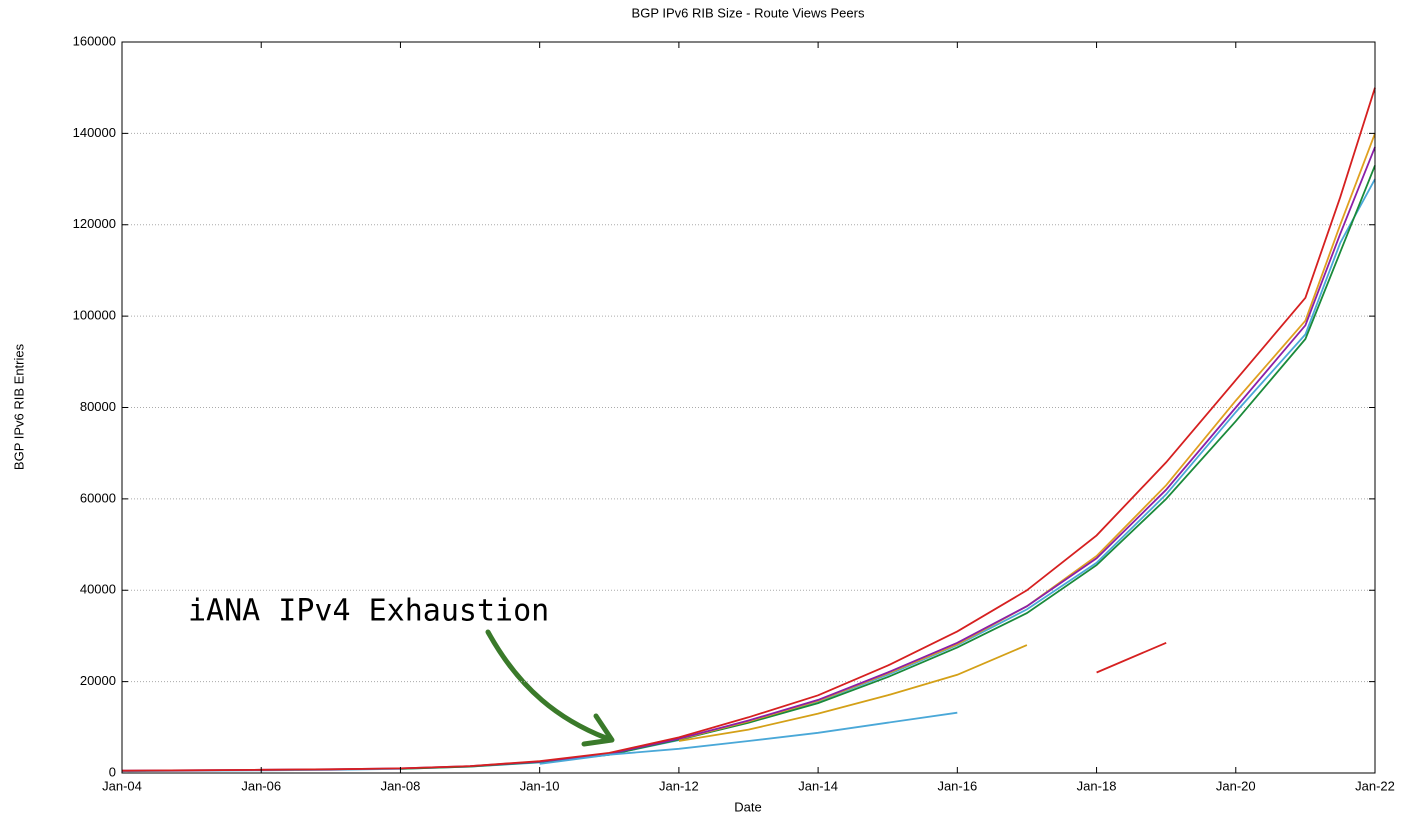 The width and height of the screenshot is (1401, 823). Describe the element at coordinates (98, 589) in the screenshot. I see `y-tick-label: 40000` at that location.